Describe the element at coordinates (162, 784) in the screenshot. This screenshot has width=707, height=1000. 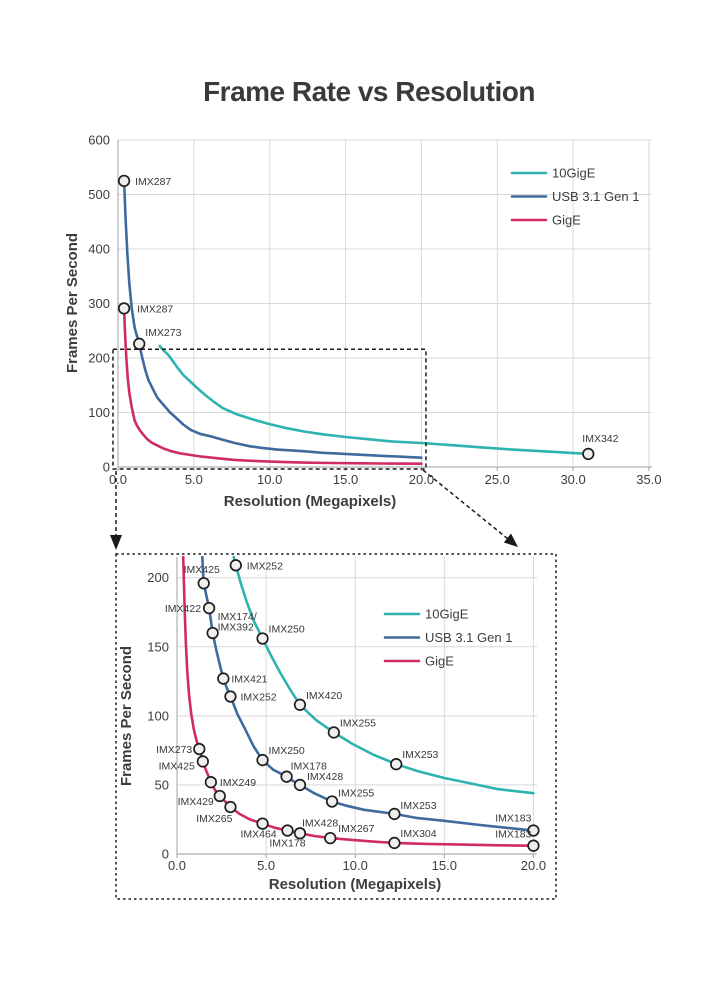
I see `y-tick-label: 50` at that location.